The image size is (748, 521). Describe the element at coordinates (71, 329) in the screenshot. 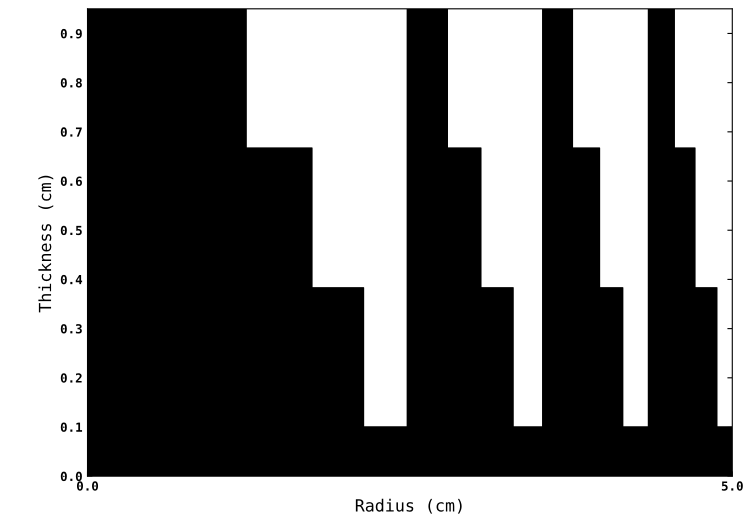

I see `y-tick-label: 0.3` at that location.